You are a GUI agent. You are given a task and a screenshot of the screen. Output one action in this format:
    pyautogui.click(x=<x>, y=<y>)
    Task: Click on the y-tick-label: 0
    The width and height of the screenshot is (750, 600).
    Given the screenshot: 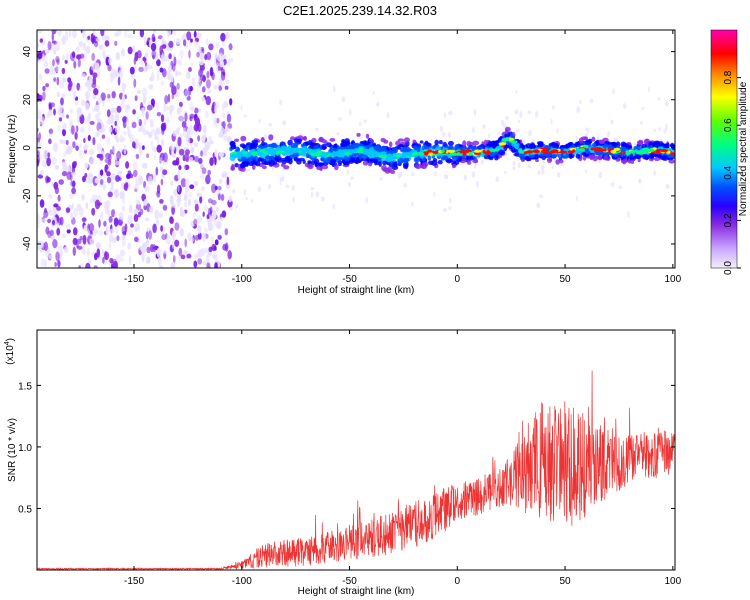 What is the action you would take?
    pyautogui.click(x=27, y=148)
    